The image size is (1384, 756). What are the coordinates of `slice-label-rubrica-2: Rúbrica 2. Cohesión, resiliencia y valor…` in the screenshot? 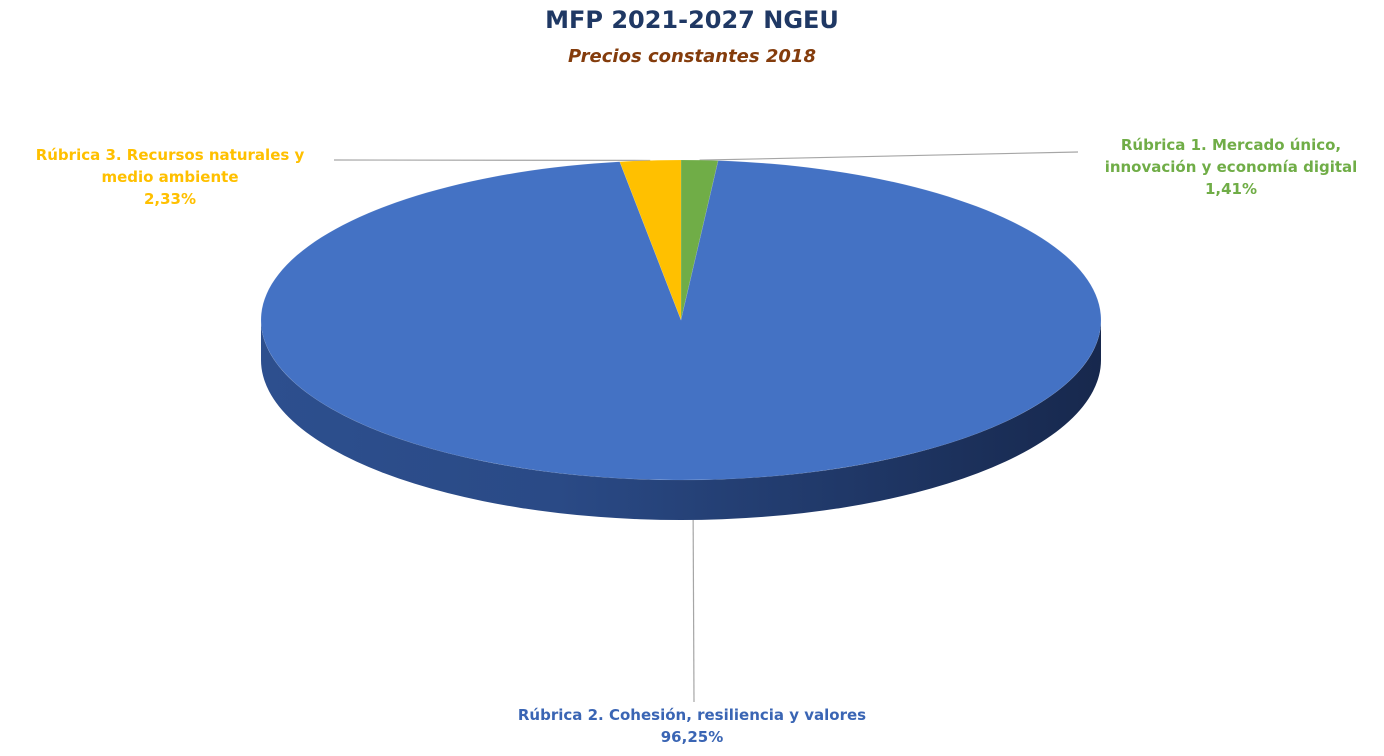 It's located at (692, 726).